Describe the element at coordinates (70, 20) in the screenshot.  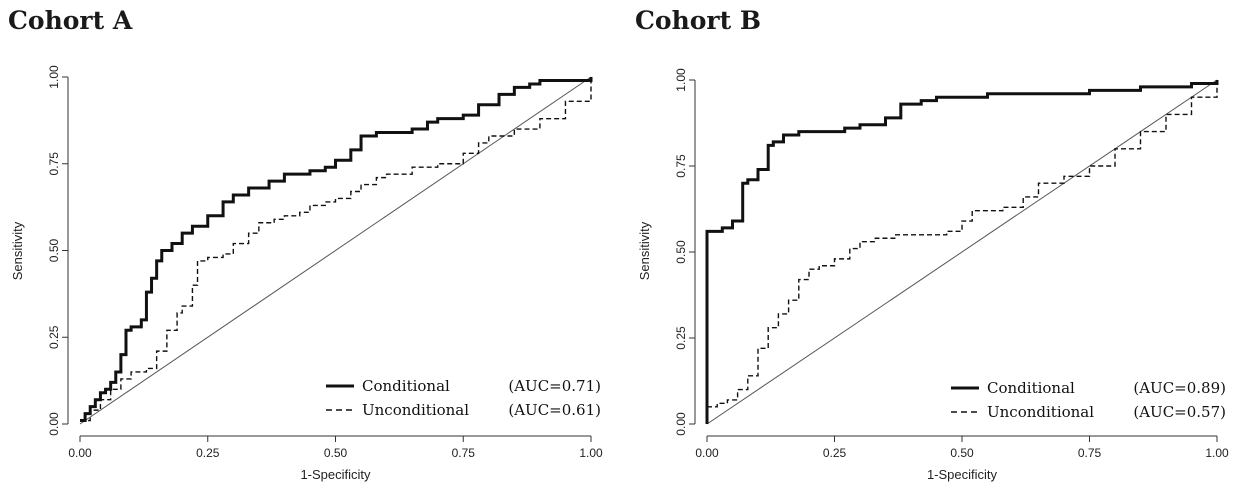
I see `chart-title: Cohort A` at that location.